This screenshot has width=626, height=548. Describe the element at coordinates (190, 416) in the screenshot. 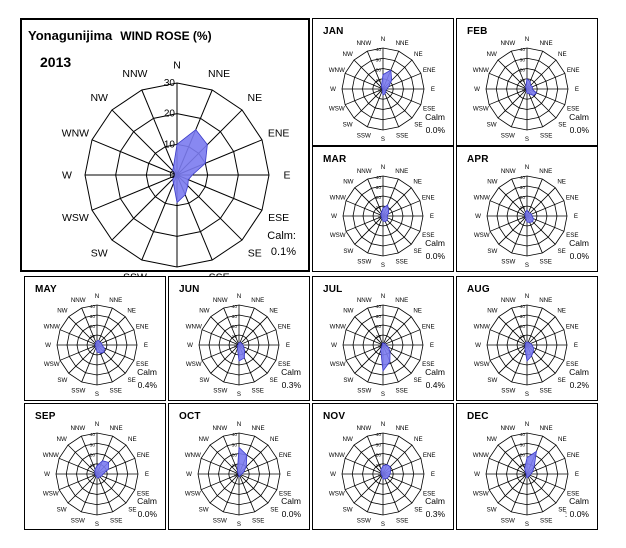

I see `month-title: OCT` at that location.